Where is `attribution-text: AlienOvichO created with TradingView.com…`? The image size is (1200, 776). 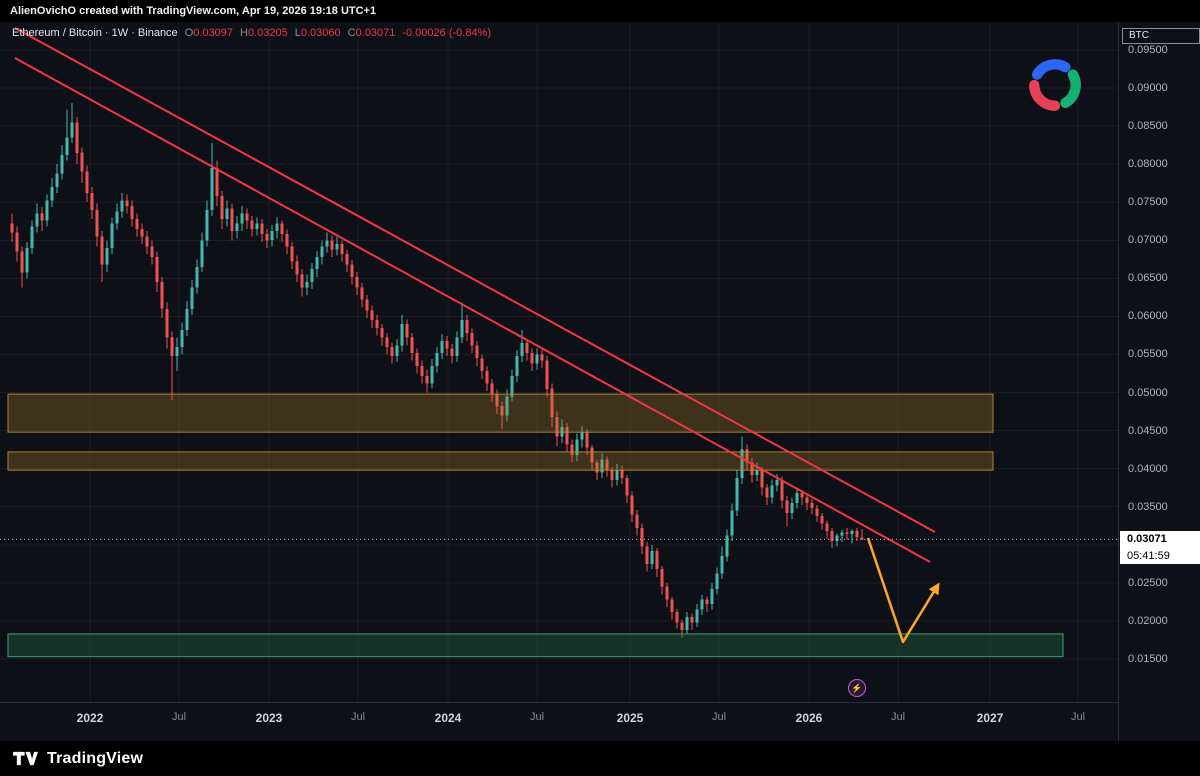
attribution-text: AlienOvichO created with TradingView.com… is located at coordinates (193, 11).